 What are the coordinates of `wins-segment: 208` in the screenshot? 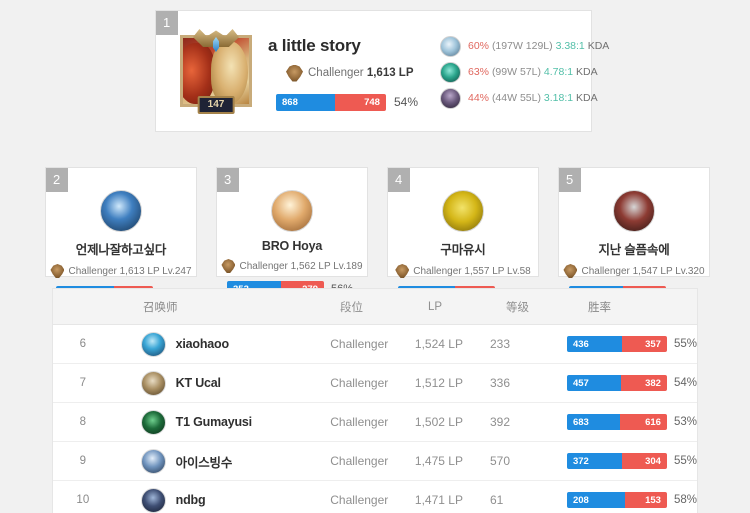 It's located at (595, 500).